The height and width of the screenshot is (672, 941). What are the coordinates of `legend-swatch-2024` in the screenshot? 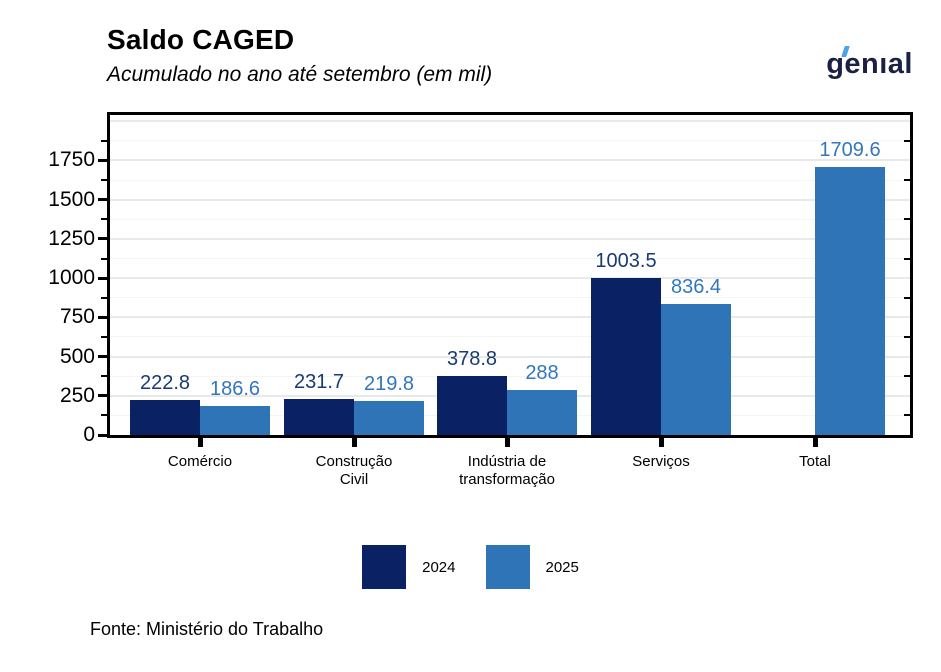 It's located at (384, 567).